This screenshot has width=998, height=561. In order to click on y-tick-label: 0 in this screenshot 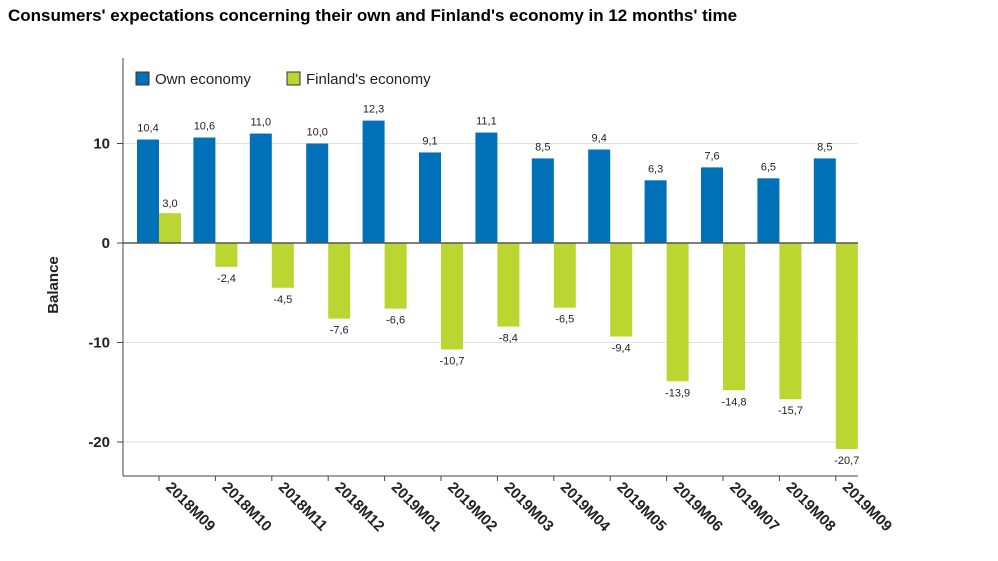, I will do `click(106, 243)`.